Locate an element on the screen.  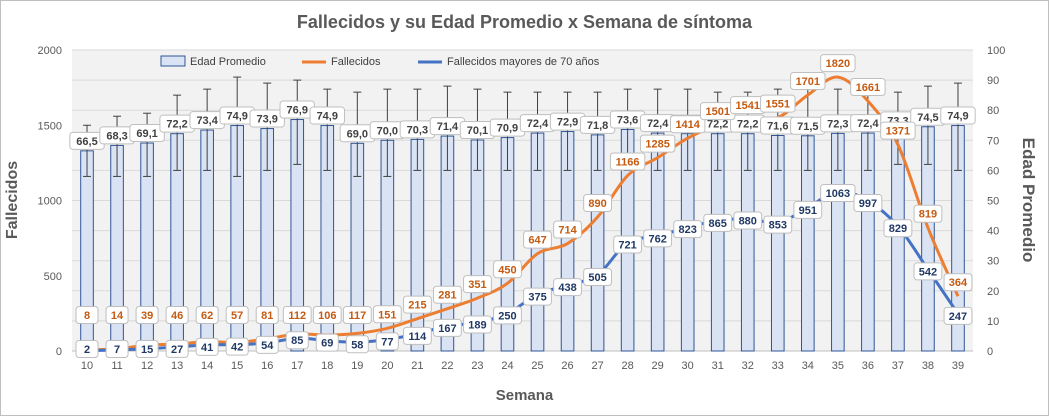
y-tick-label-right: 20 is located at coordinates (993, 292).